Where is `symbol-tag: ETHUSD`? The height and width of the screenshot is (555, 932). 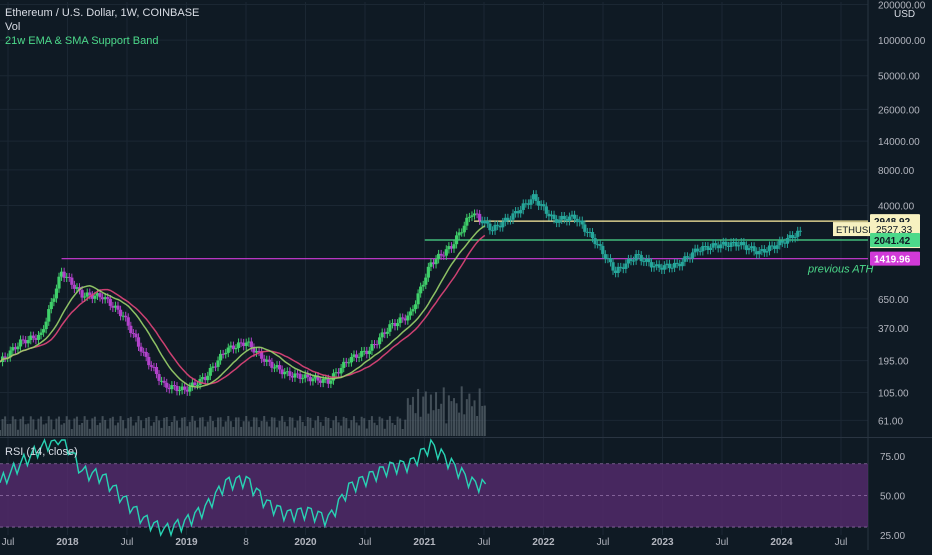 symbol-tag: ETHUSD is located at coordinates (855, 230).